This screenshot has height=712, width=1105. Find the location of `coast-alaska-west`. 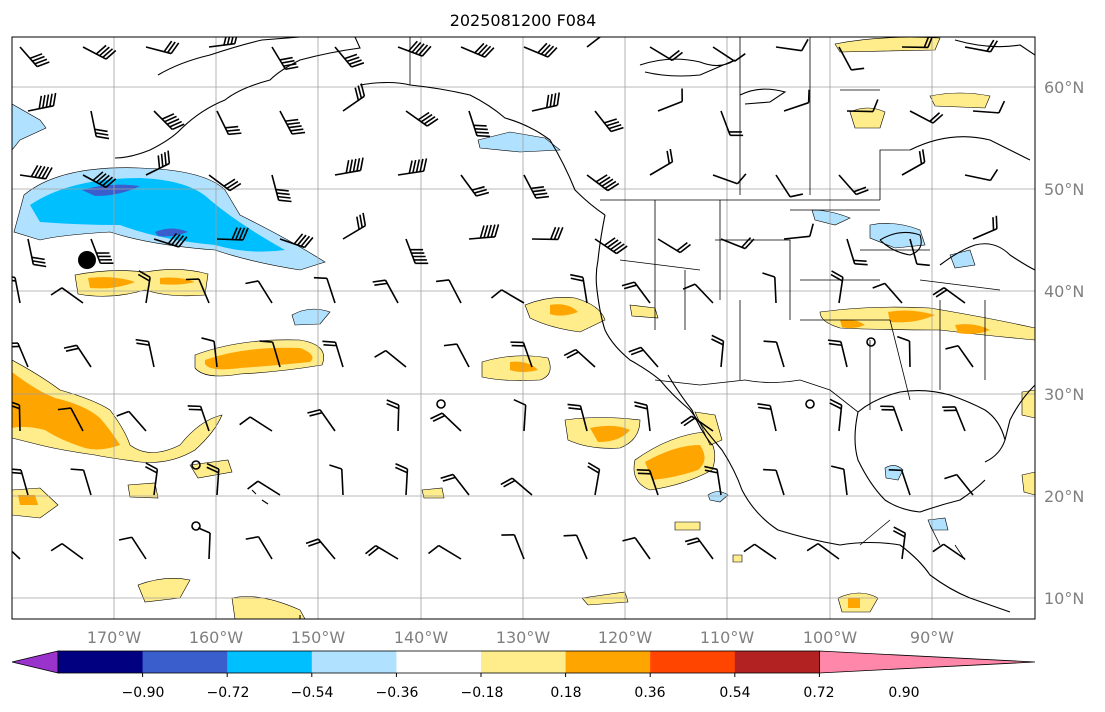

coast-alaska-west is located at coordinates (237, 98).